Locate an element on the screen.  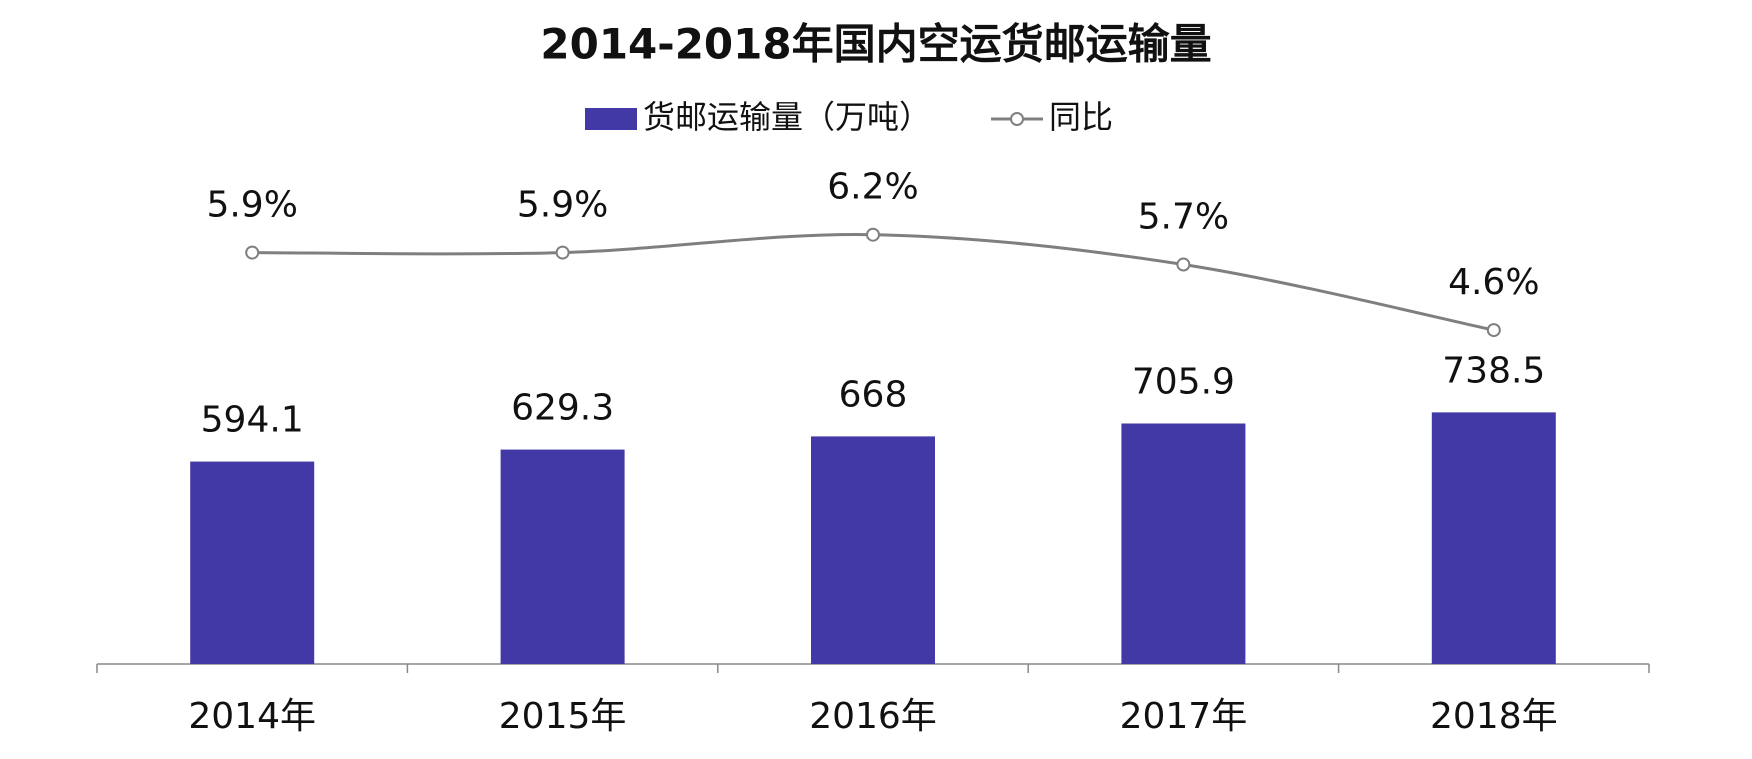
legend-label: 货邮运输量（万吨） is located at coordinates (787, 117).